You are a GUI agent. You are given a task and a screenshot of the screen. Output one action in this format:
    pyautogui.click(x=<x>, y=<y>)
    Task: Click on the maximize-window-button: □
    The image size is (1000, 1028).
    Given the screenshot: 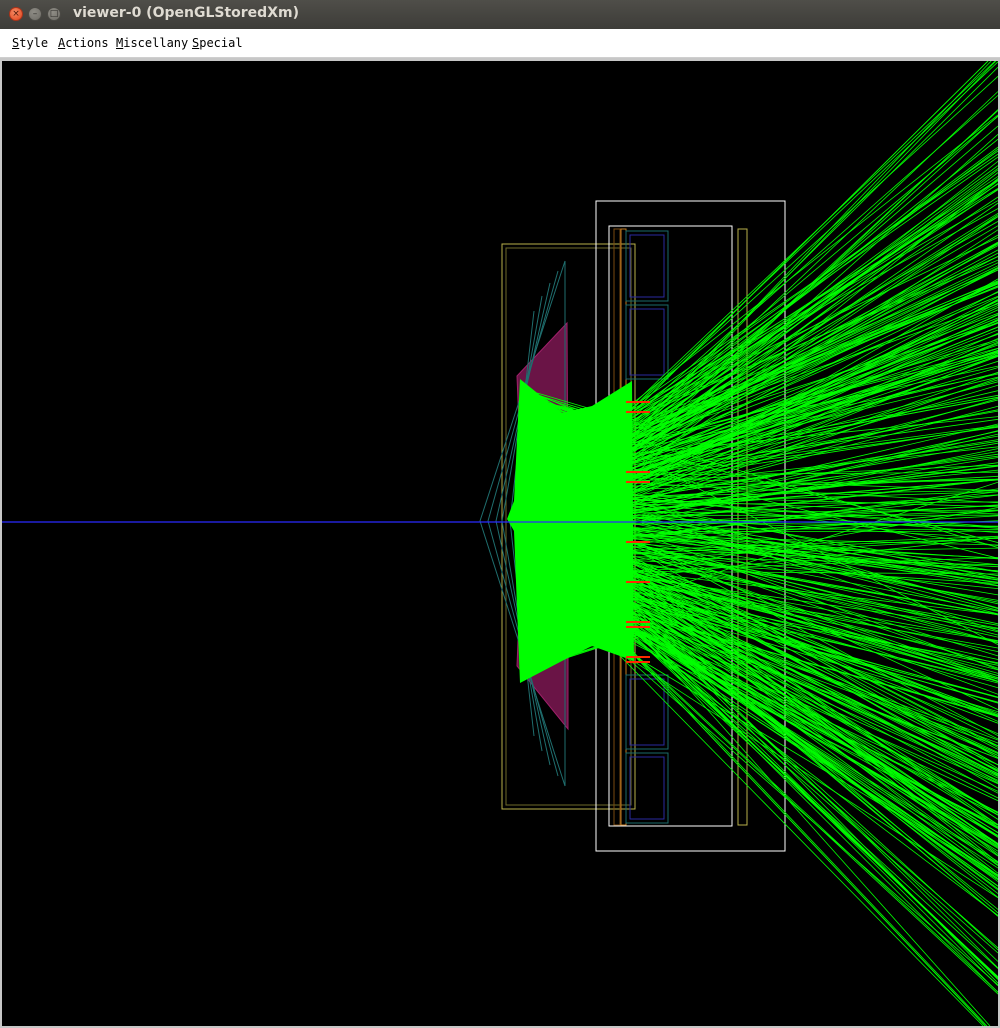 What is the action you would take?
    pyautogui.click(x=54, y=14)
    